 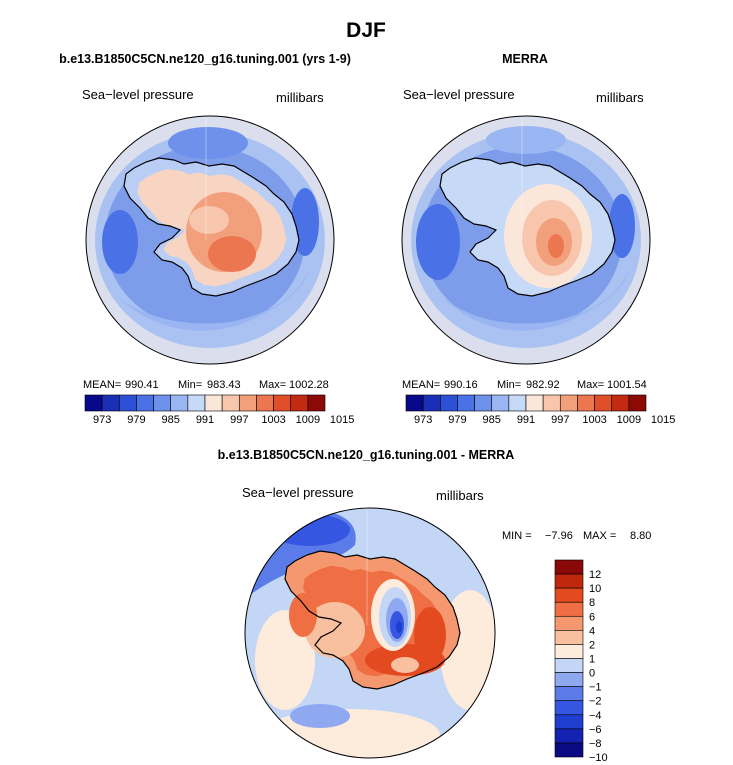 What do you see at coordinates (525, 59) in the screenshot?
I see `panel-title: MERRA` at bounding box center [525, 59].